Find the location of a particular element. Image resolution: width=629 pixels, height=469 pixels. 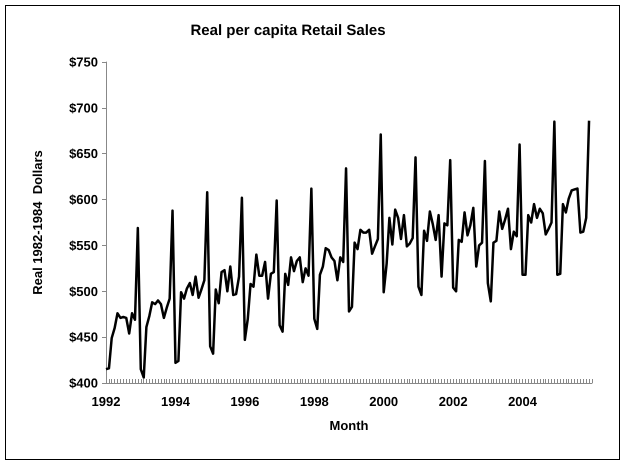

y-tick-label: $550 is located at coordinates (83, 245).